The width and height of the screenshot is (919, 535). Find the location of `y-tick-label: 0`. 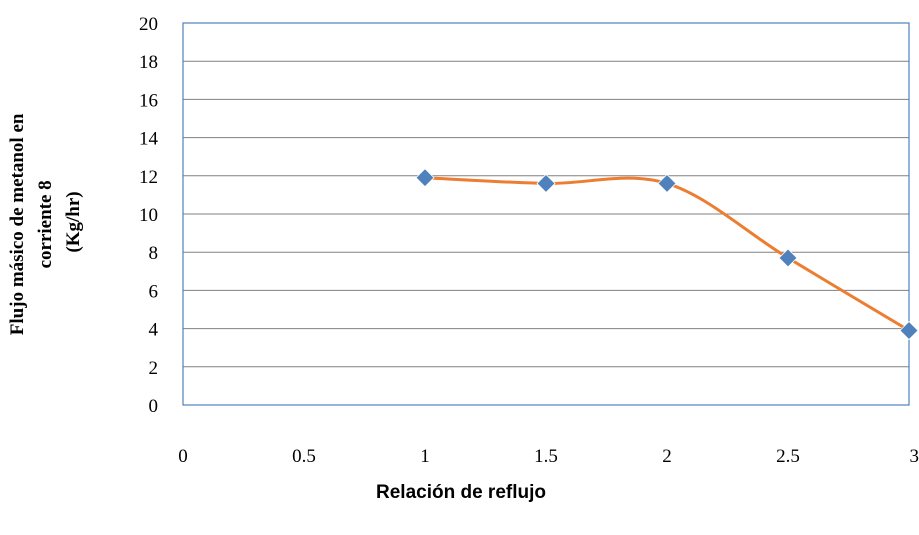

y-tick-label: 0 is located at coordinates (154, 406).